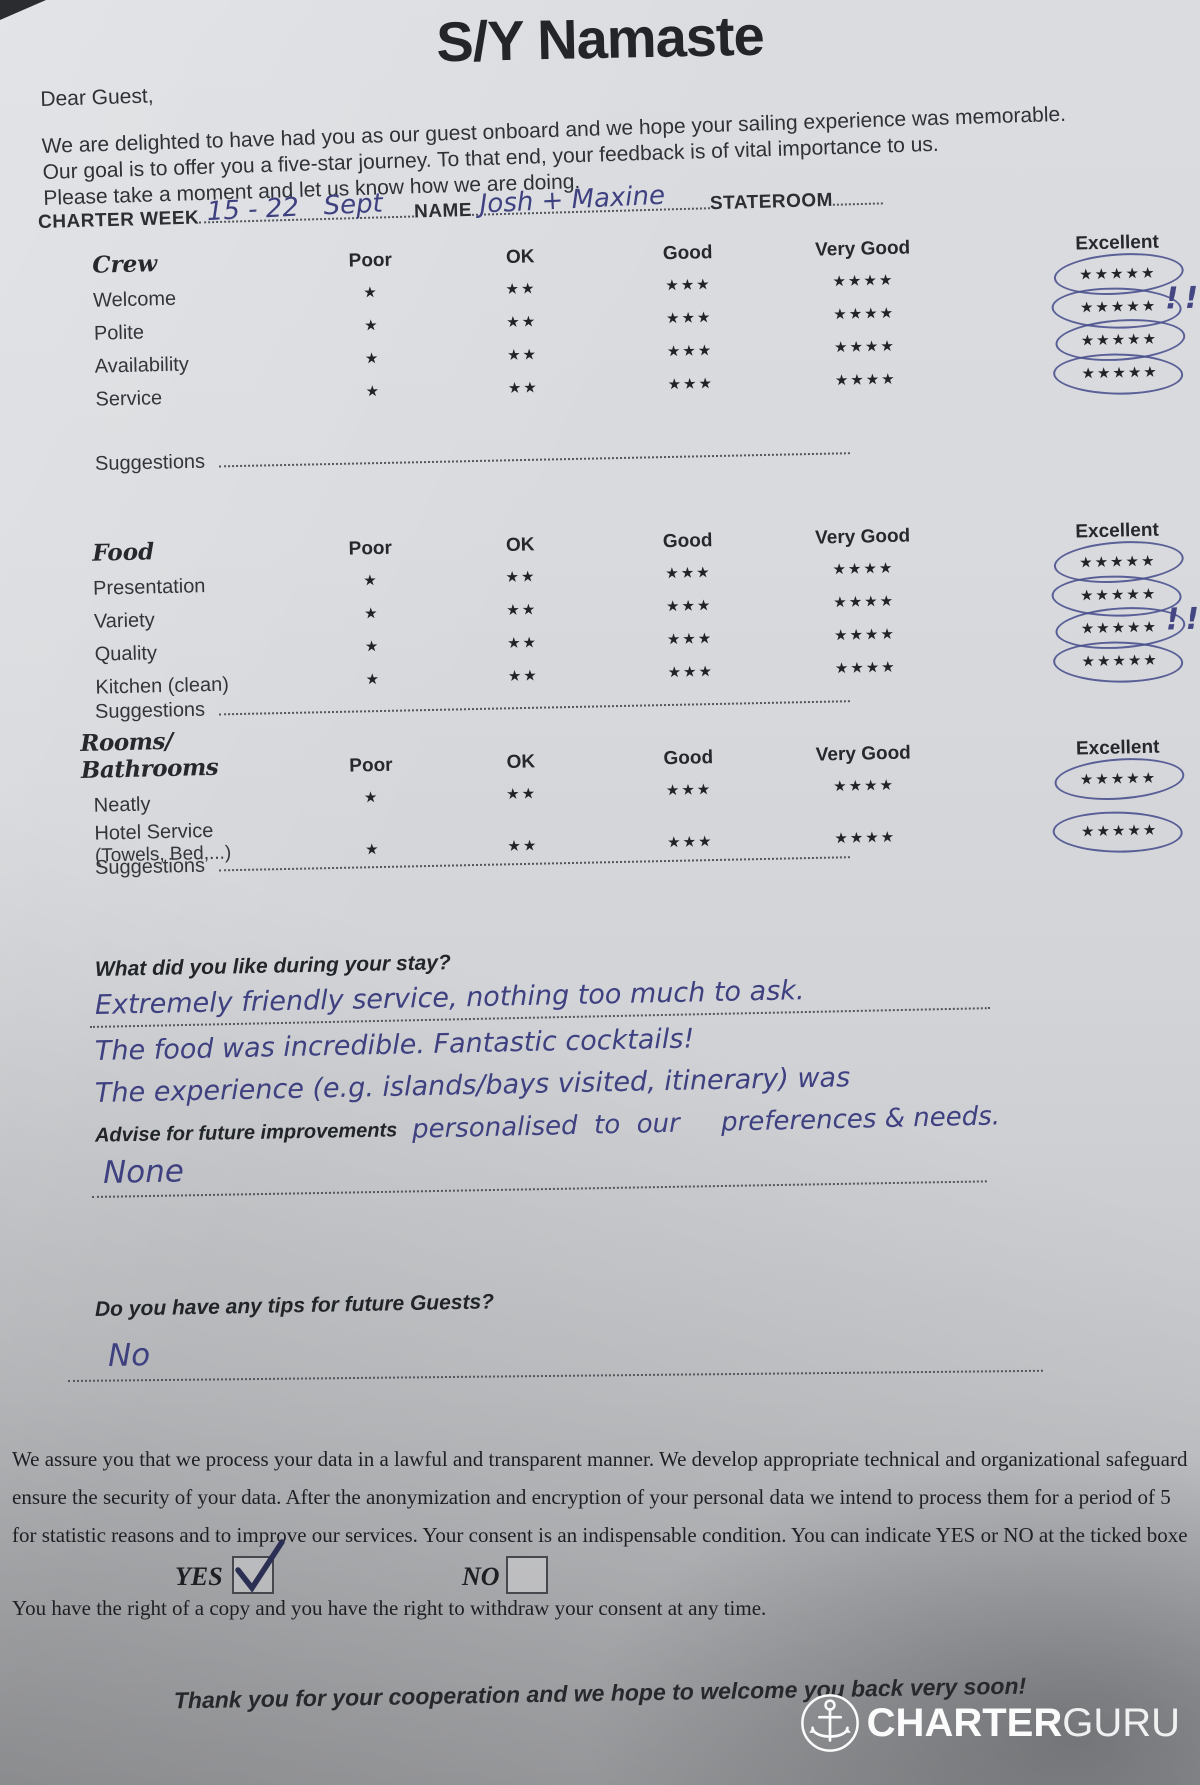 This screenshot has height=1785, width=1200. Describe the element at coordinates (527, 1575) in the screenshot. I see `no-checkbox` at that location.